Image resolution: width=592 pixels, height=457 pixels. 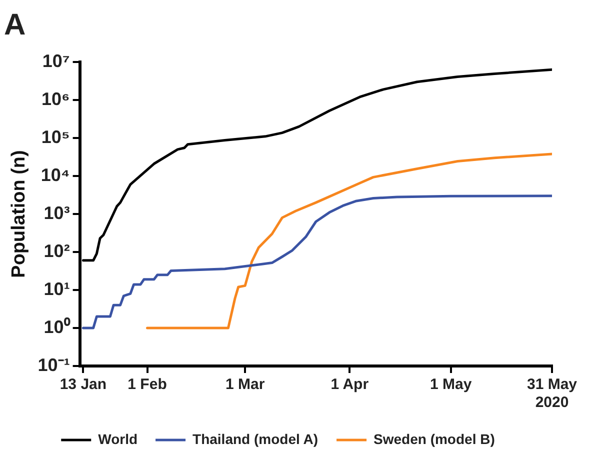 I want to click on x-tick-label: 31 May 2020, so click(x=552, y=394).